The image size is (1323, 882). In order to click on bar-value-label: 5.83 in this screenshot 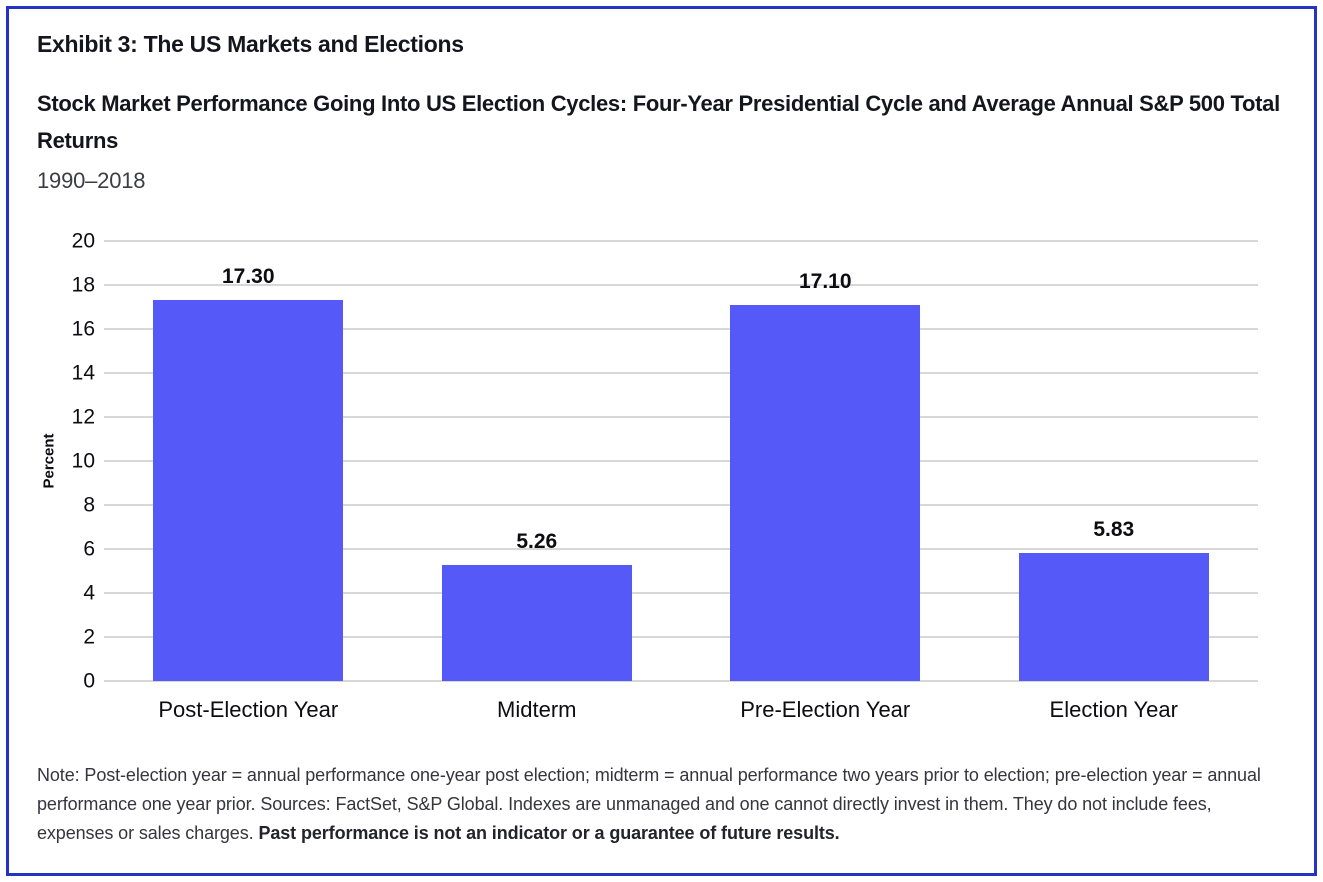, I will do `click(1114, 529)`.